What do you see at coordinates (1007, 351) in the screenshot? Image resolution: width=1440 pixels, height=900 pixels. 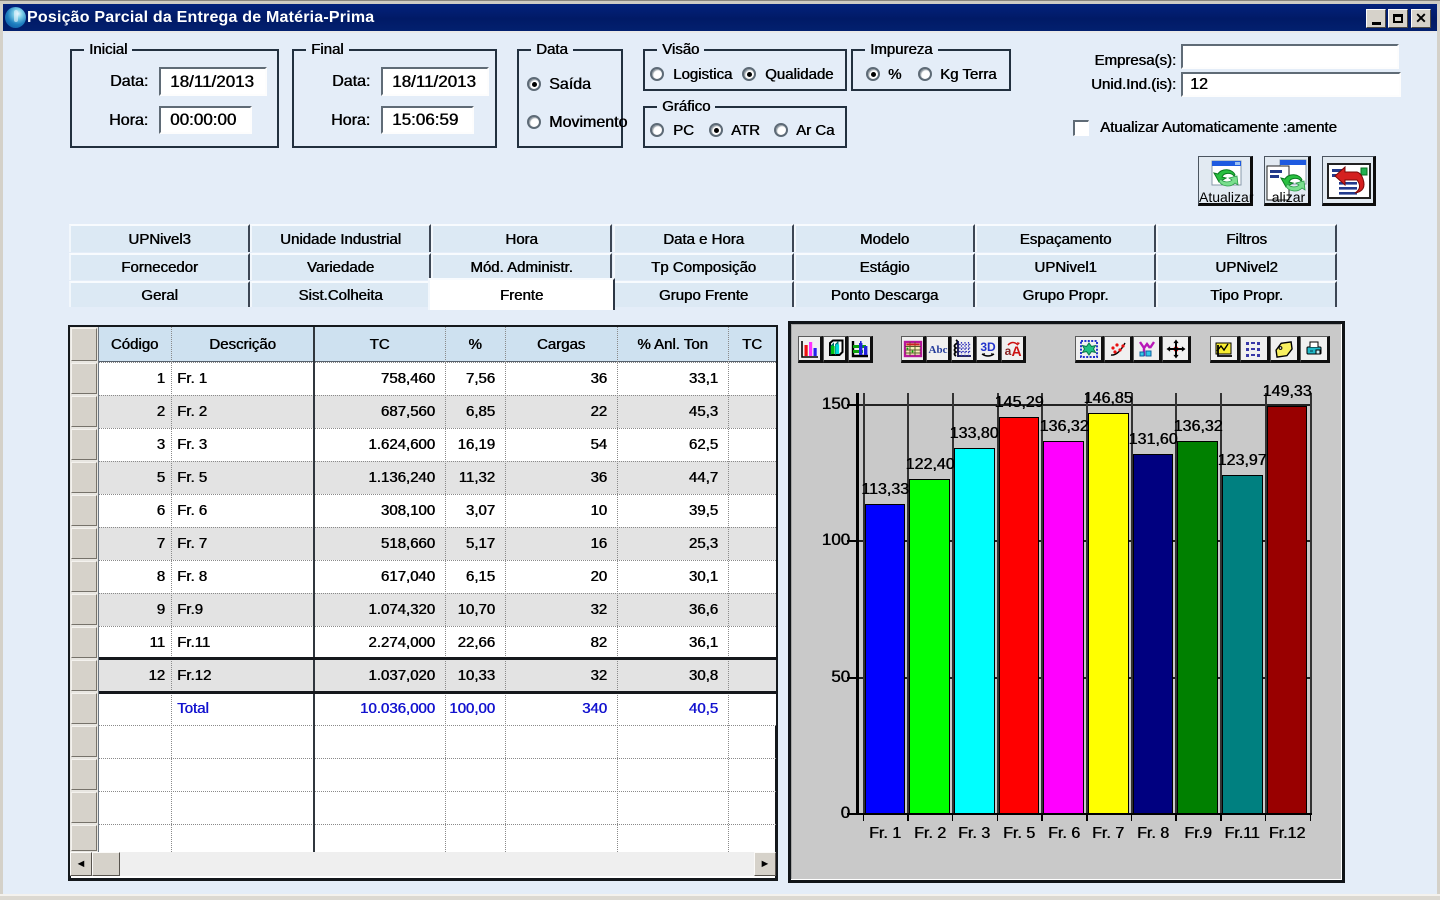 I see `svg-text: a` at bounding box center [1007, 351].